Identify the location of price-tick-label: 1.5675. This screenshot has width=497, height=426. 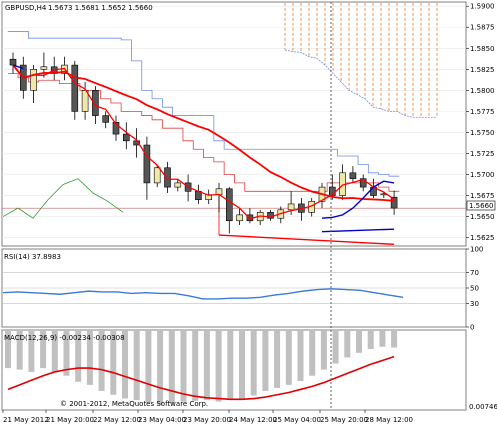
(482, 196).